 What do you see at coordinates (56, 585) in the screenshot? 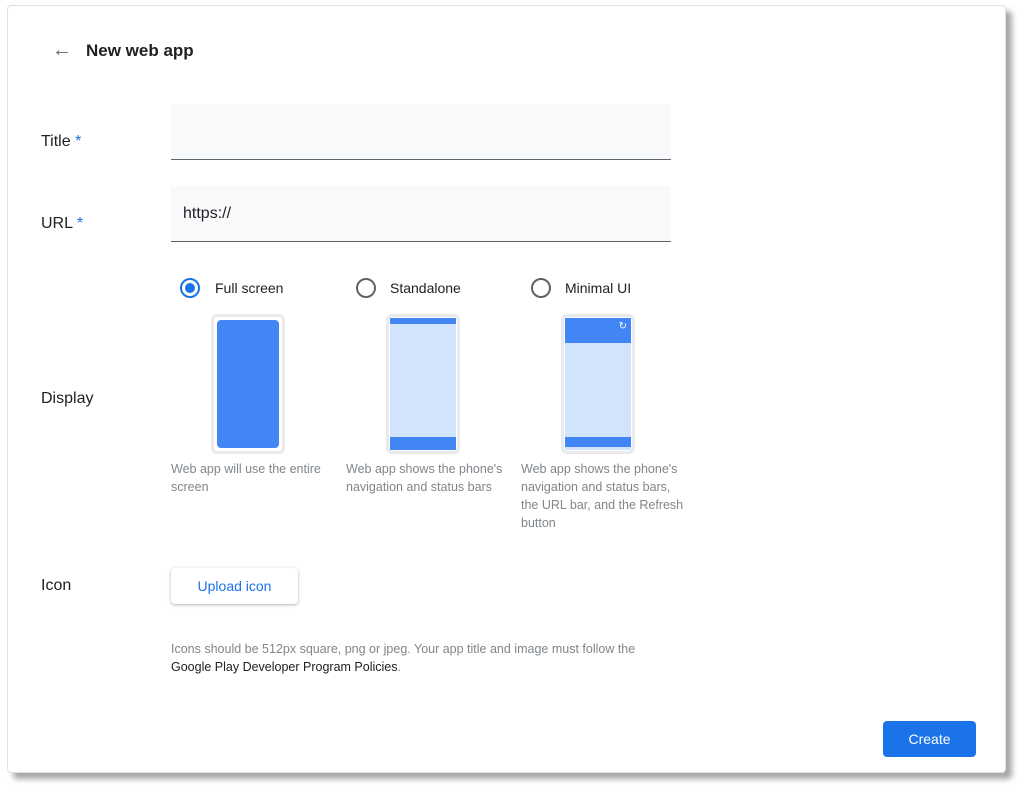
I see `icon-label: Icon` at bounding box center [56, 585].